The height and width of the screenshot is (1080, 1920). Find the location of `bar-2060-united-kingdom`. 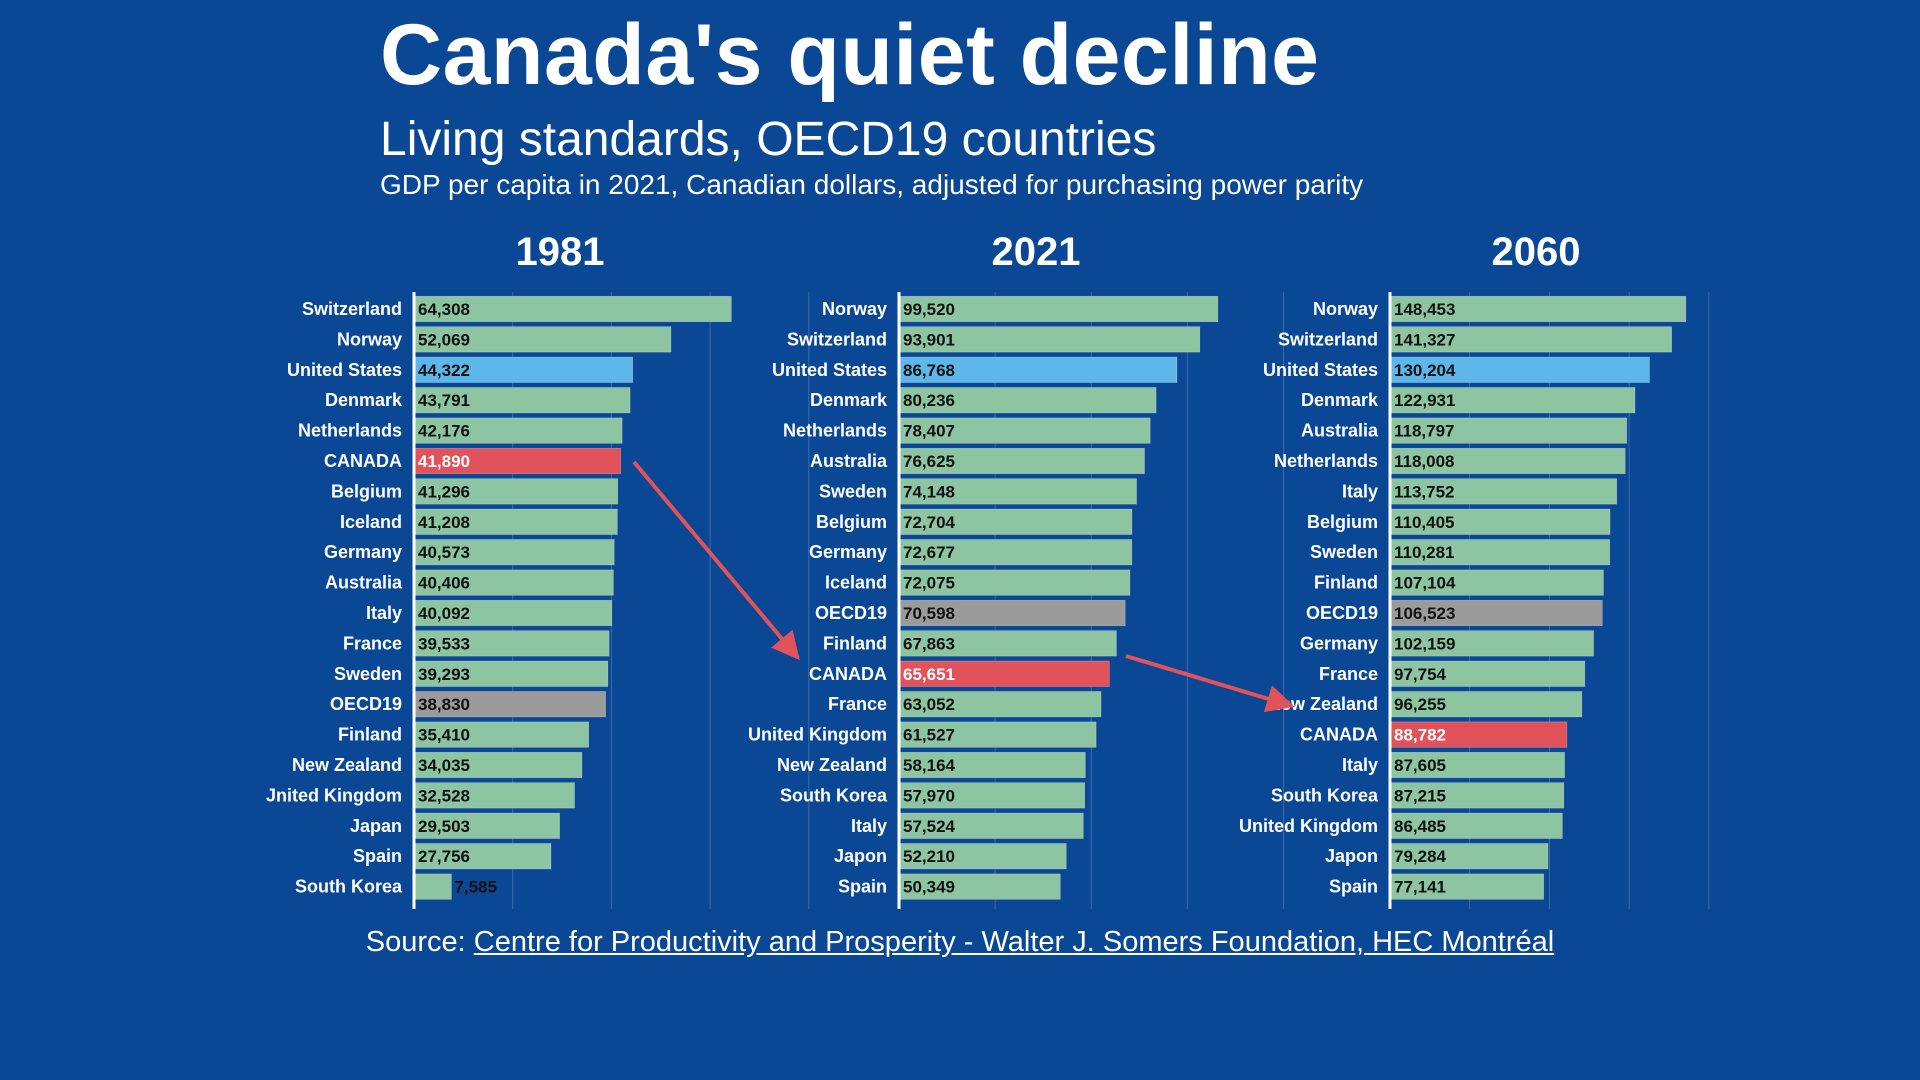

bar-2060-united-kingdom is located at coordinates (1476, 825).